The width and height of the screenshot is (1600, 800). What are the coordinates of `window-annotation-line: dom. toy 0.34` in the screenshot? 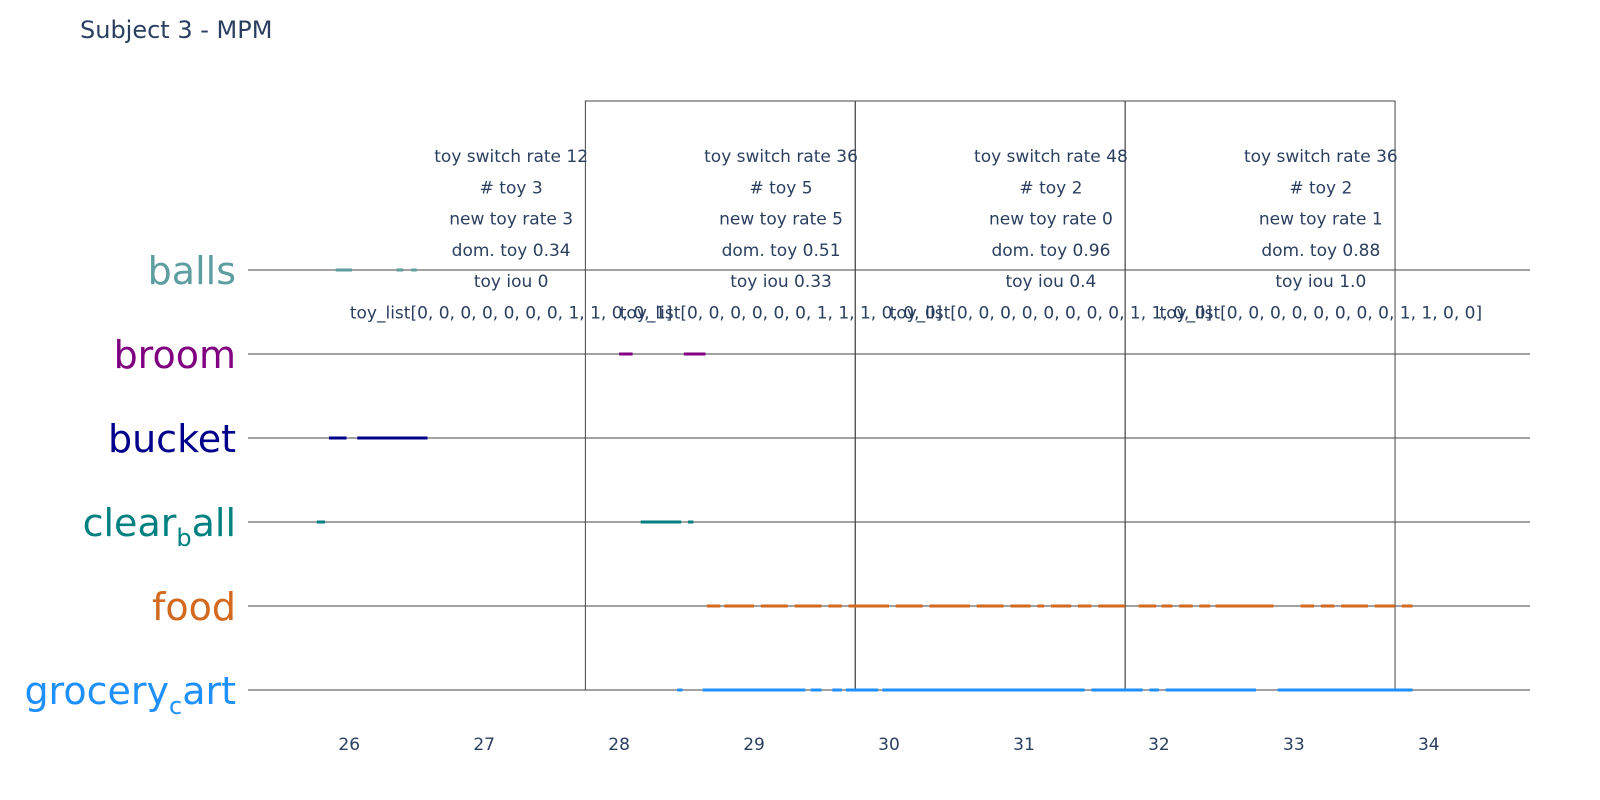 It's located at (511, 251).